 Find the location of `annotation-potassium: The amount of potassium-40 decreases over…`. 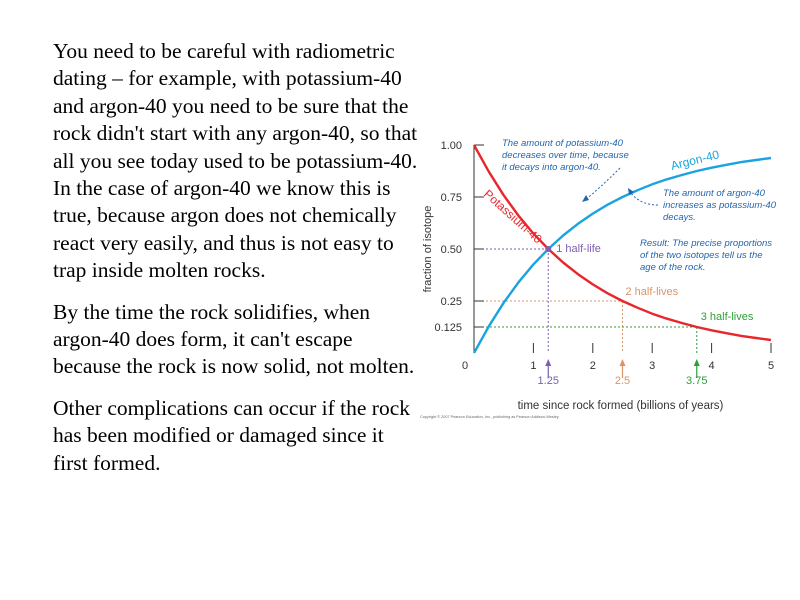

annotation-potassium: The amount of potassium-40 decreases over… is located at coordinates (565, 155).